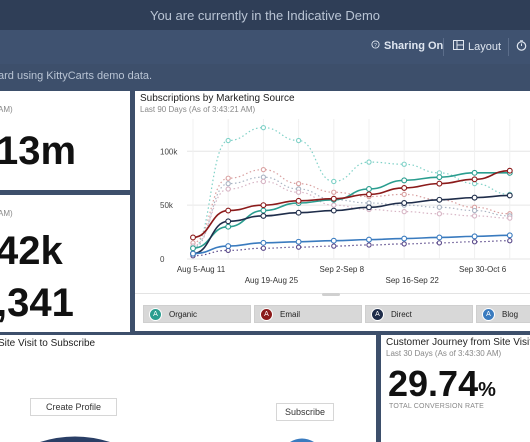  What do you see at coordinates (407, 46) in the screenshot?
I see `sharing-button: ? Sharing On` at bounding box center [407, 46].